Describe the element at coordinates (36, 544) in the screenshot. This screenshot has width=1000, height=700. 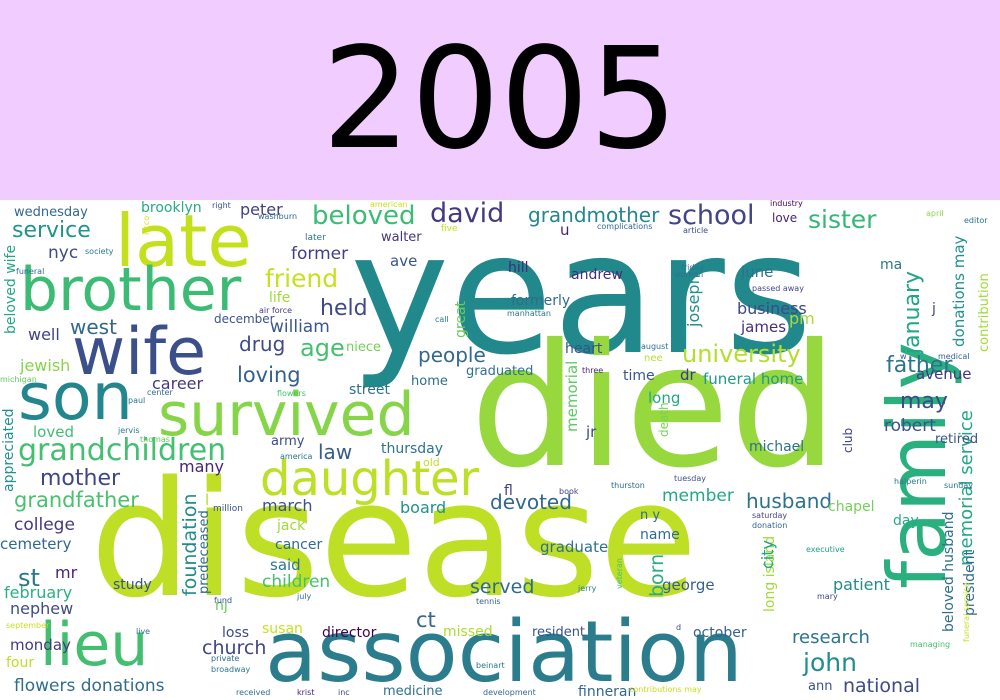
I see `cloud-word: cemetery` at that location.